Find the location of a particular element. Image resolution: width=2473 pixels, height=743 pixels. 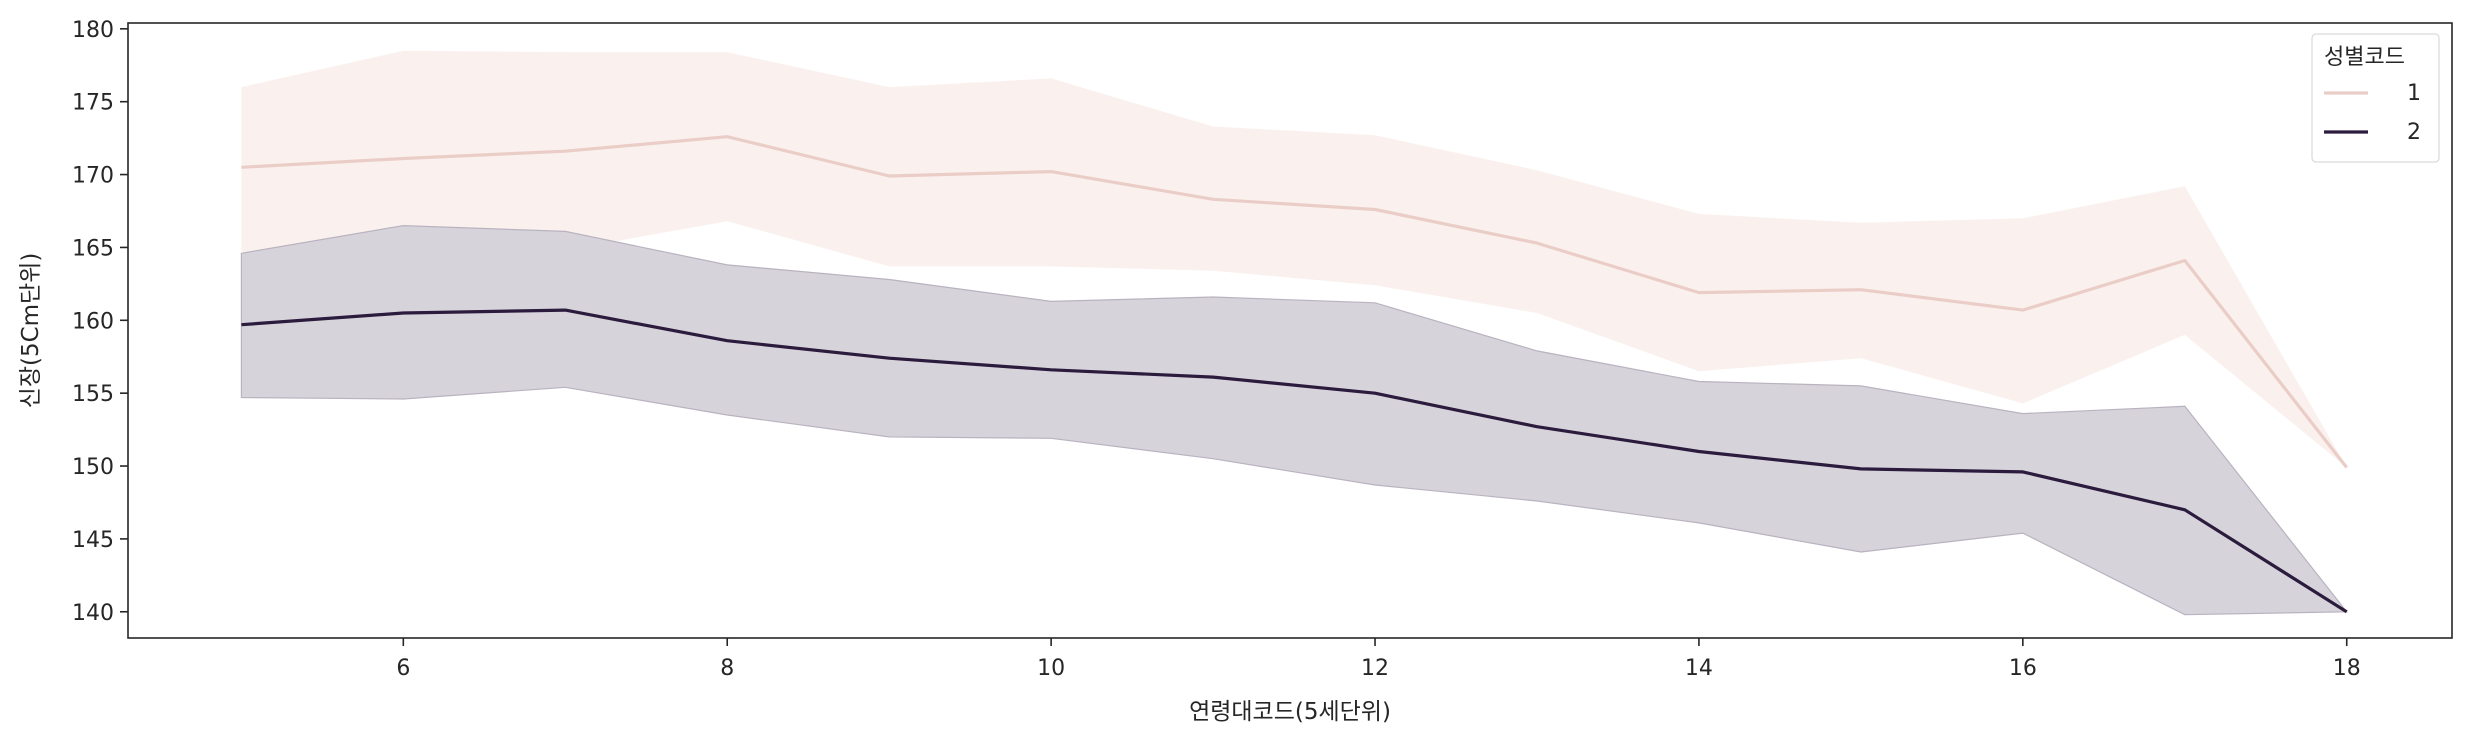

legend-title: 성별코드 is located at coordinates (2364, 57).